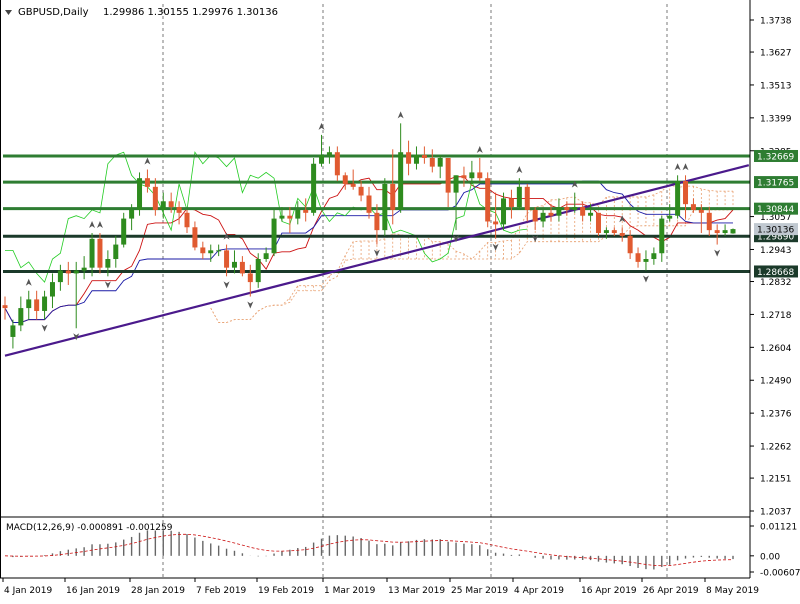 The height and width of the screenshot is (604, 800). What do you see at coordinates (776, 316) in the screenshot?
I see `price-tick-label: 1.2718` at bounding box center [776, 316].